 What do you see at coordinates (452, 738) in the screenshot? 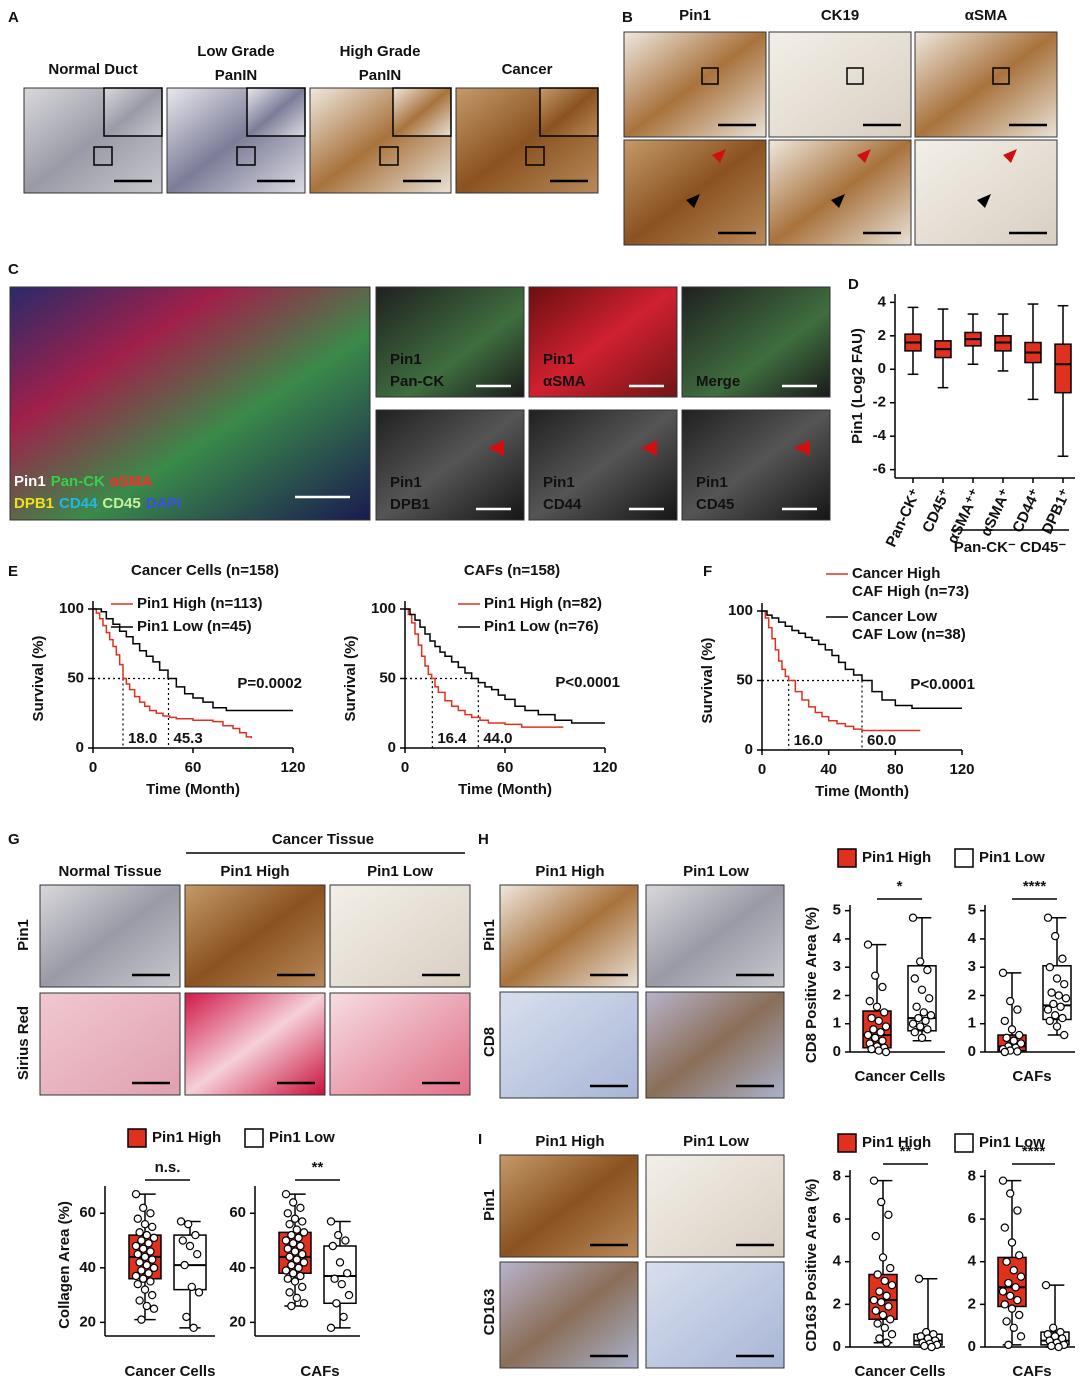
I see `median-label: 16.4` at bounding box center [452, 738].